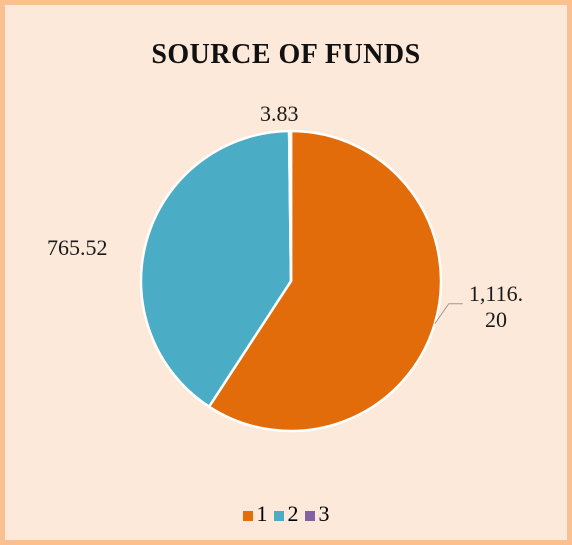 This screenshot has height=545, width=572. Describe the element at coordinates (286, 514) in the screenshot. I see `legend-item: 2` at that location.